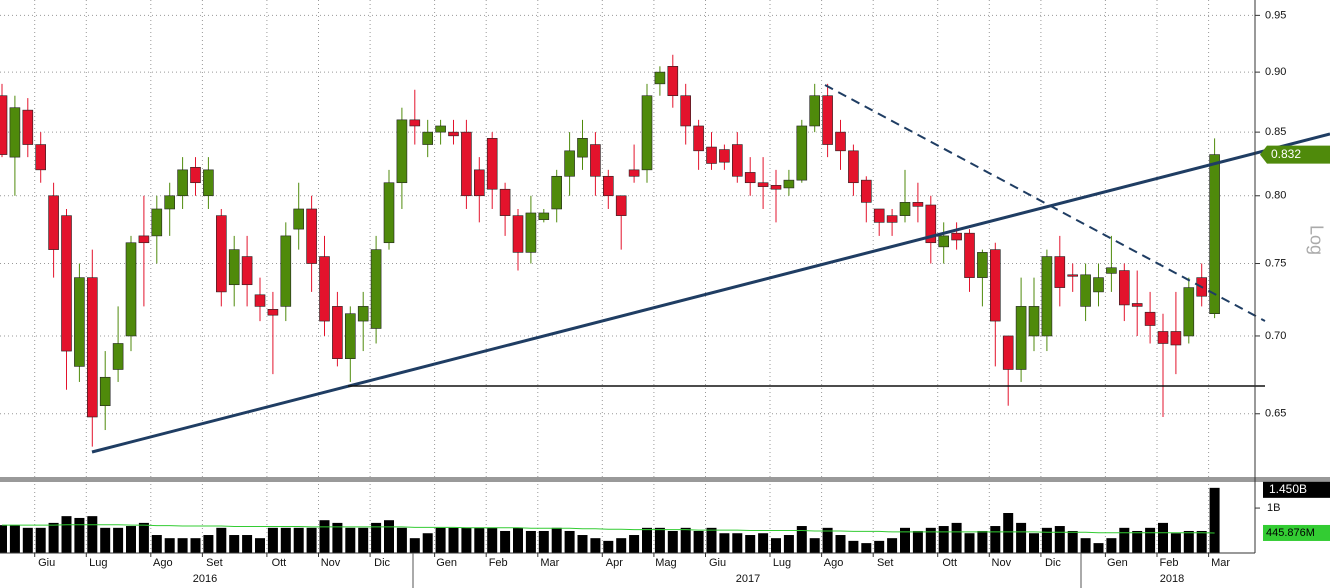  What do you see at coordinates (279, 563) in the screenshot?
I see `x-tick-label: Ott` at bounding box center [279, 563].